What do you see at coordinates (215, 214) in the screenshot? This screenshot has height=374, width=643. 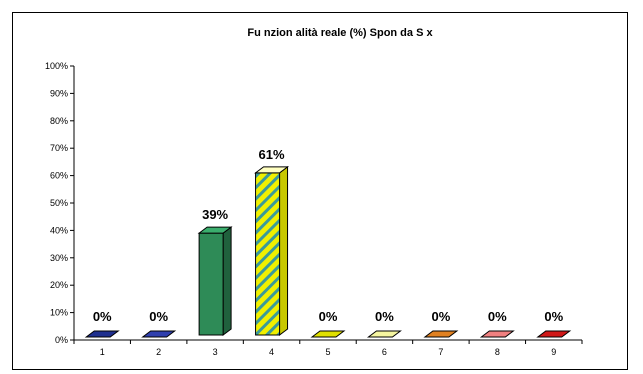 I see `data-label: 39%` at bounding box center [215, 214].